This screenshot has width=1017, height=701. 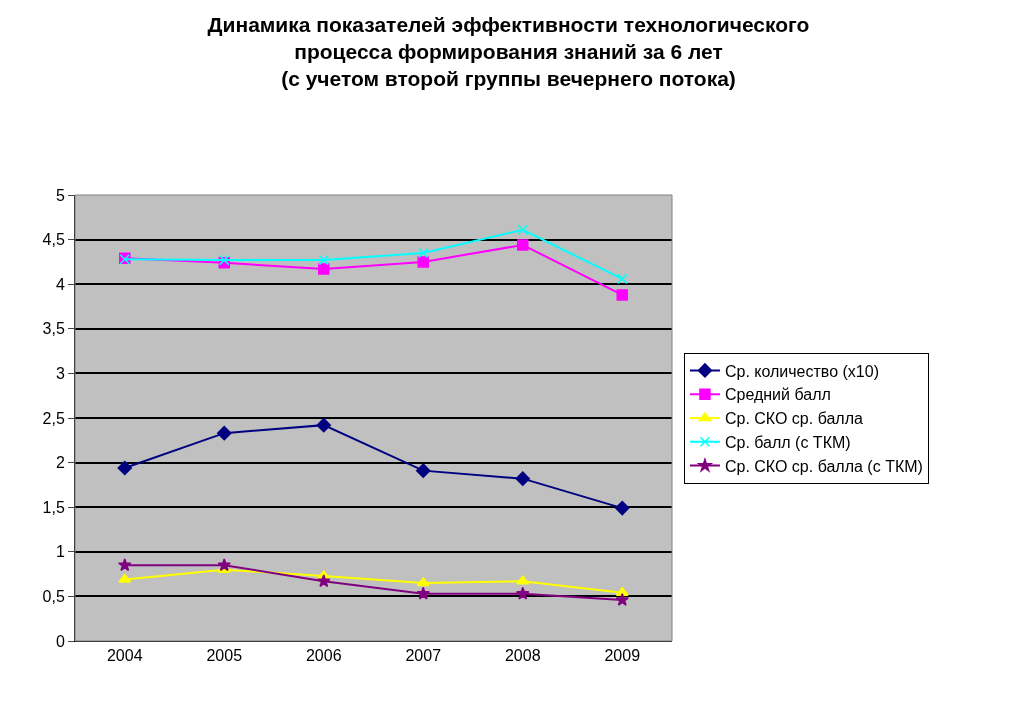 What do you see at coordinates (801, 371) in the screenshot?
I see `legend-label: Ср. количество (x10)` at bounding box center [801, 371].